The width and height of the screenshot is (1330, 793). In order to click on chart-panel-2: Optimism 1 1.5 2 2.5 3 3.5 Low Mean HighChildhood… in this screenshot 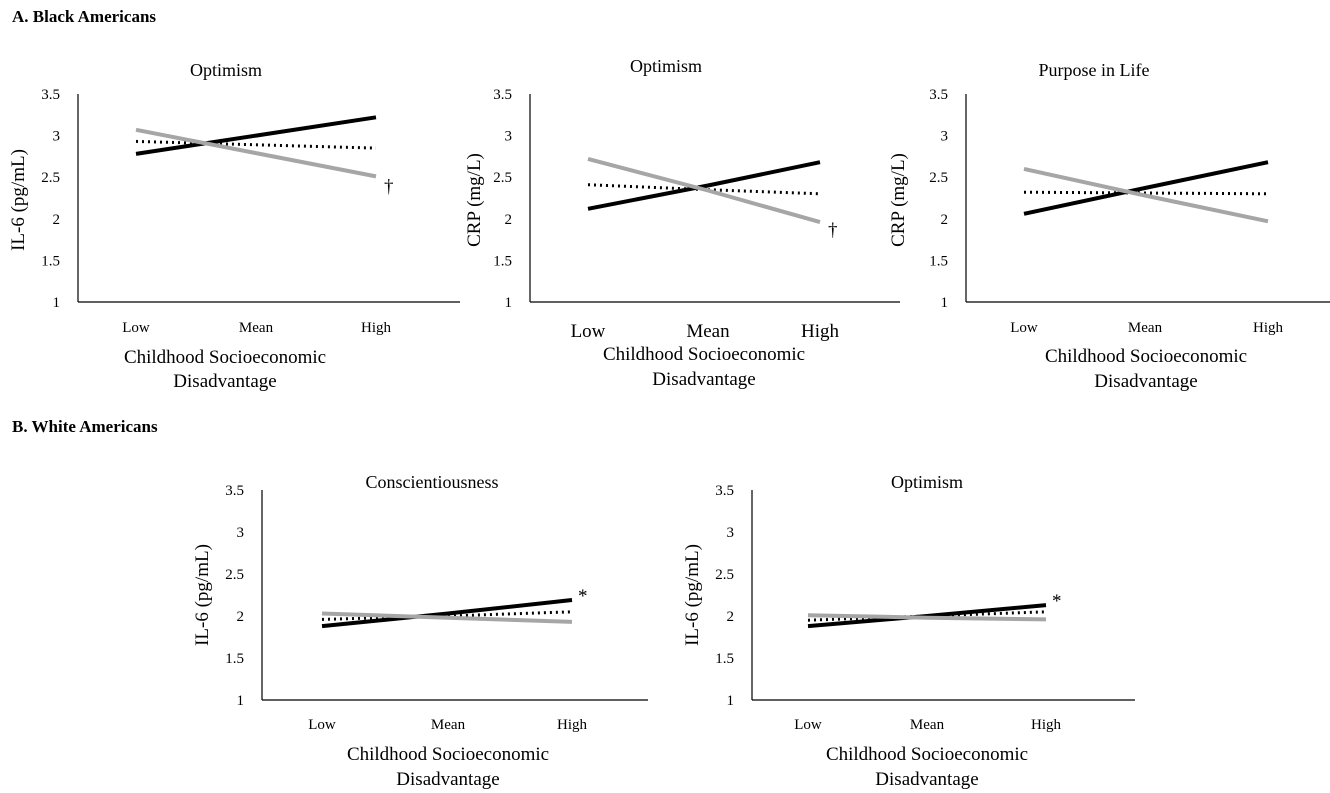, I will do `click(682, 223)`.